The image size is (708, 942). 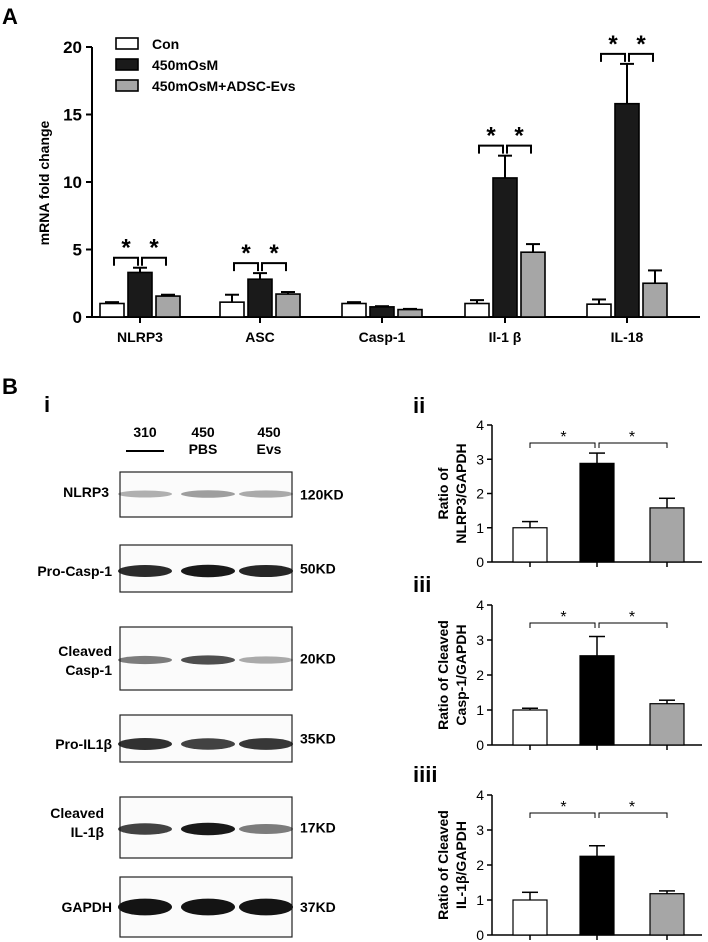 What do you see at coordinates (322, 495) in the screenshot?
I see `blot-size-label: 120KD` at bounding box center [322, 495].